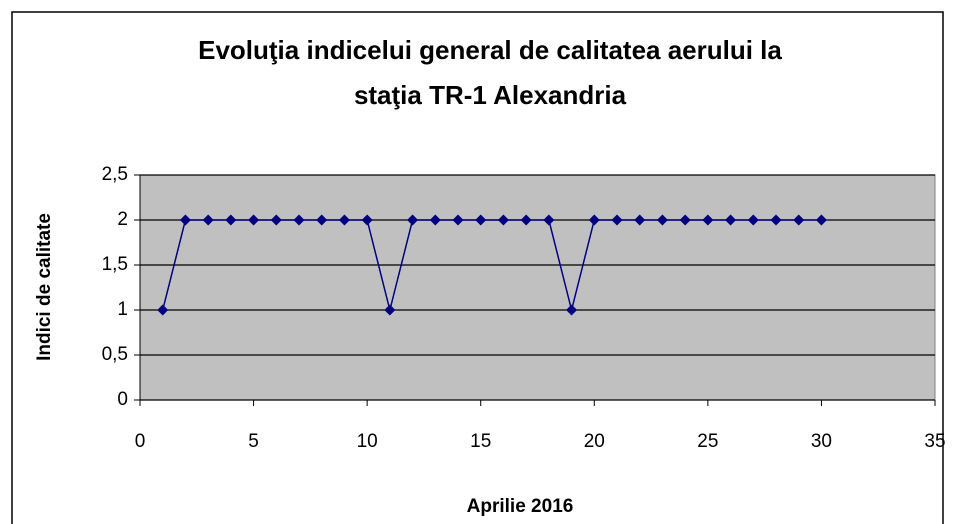 This screenshot has width=955, height=524. Describe the element at coordinates (367, 441) in the screenshot. I see `x-tick-label: 10` at that location.